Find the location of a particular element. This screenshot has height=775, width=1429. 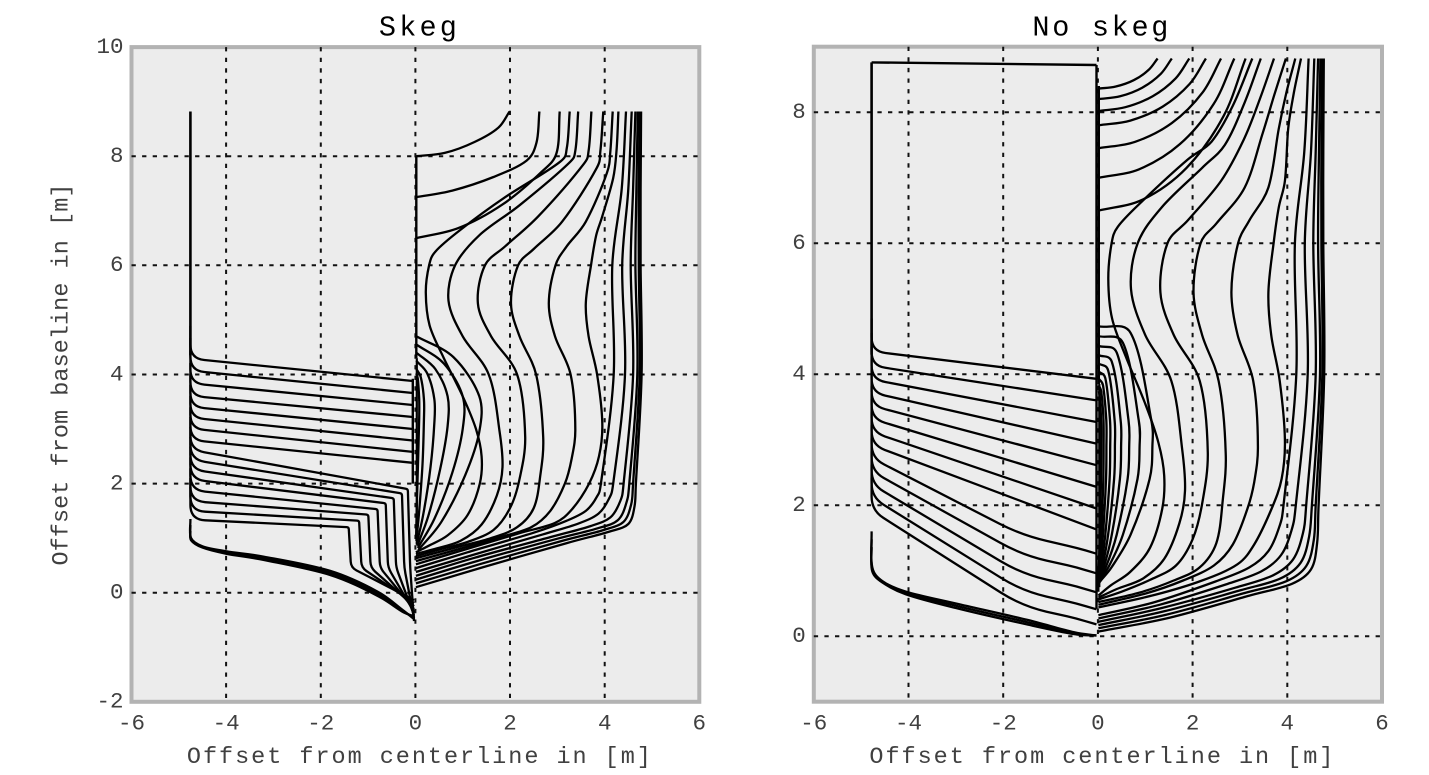

svg-text: No skeg is located at coordinates (1100, 28).